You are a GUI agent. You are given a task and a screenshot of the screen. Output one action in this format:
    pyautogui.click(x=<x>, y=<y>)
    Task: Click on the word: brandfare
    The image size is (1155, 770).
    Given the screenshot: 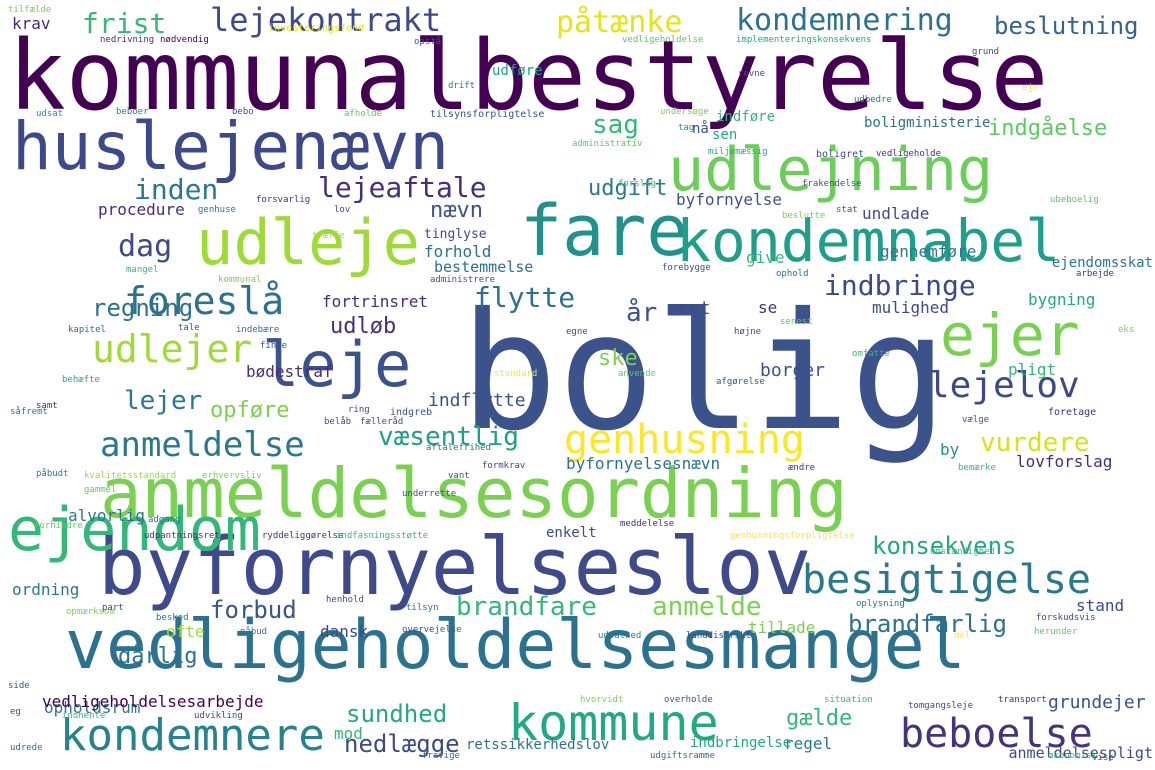 What is the action you would take?
    pyautogui.click(x=526, y=607)
    